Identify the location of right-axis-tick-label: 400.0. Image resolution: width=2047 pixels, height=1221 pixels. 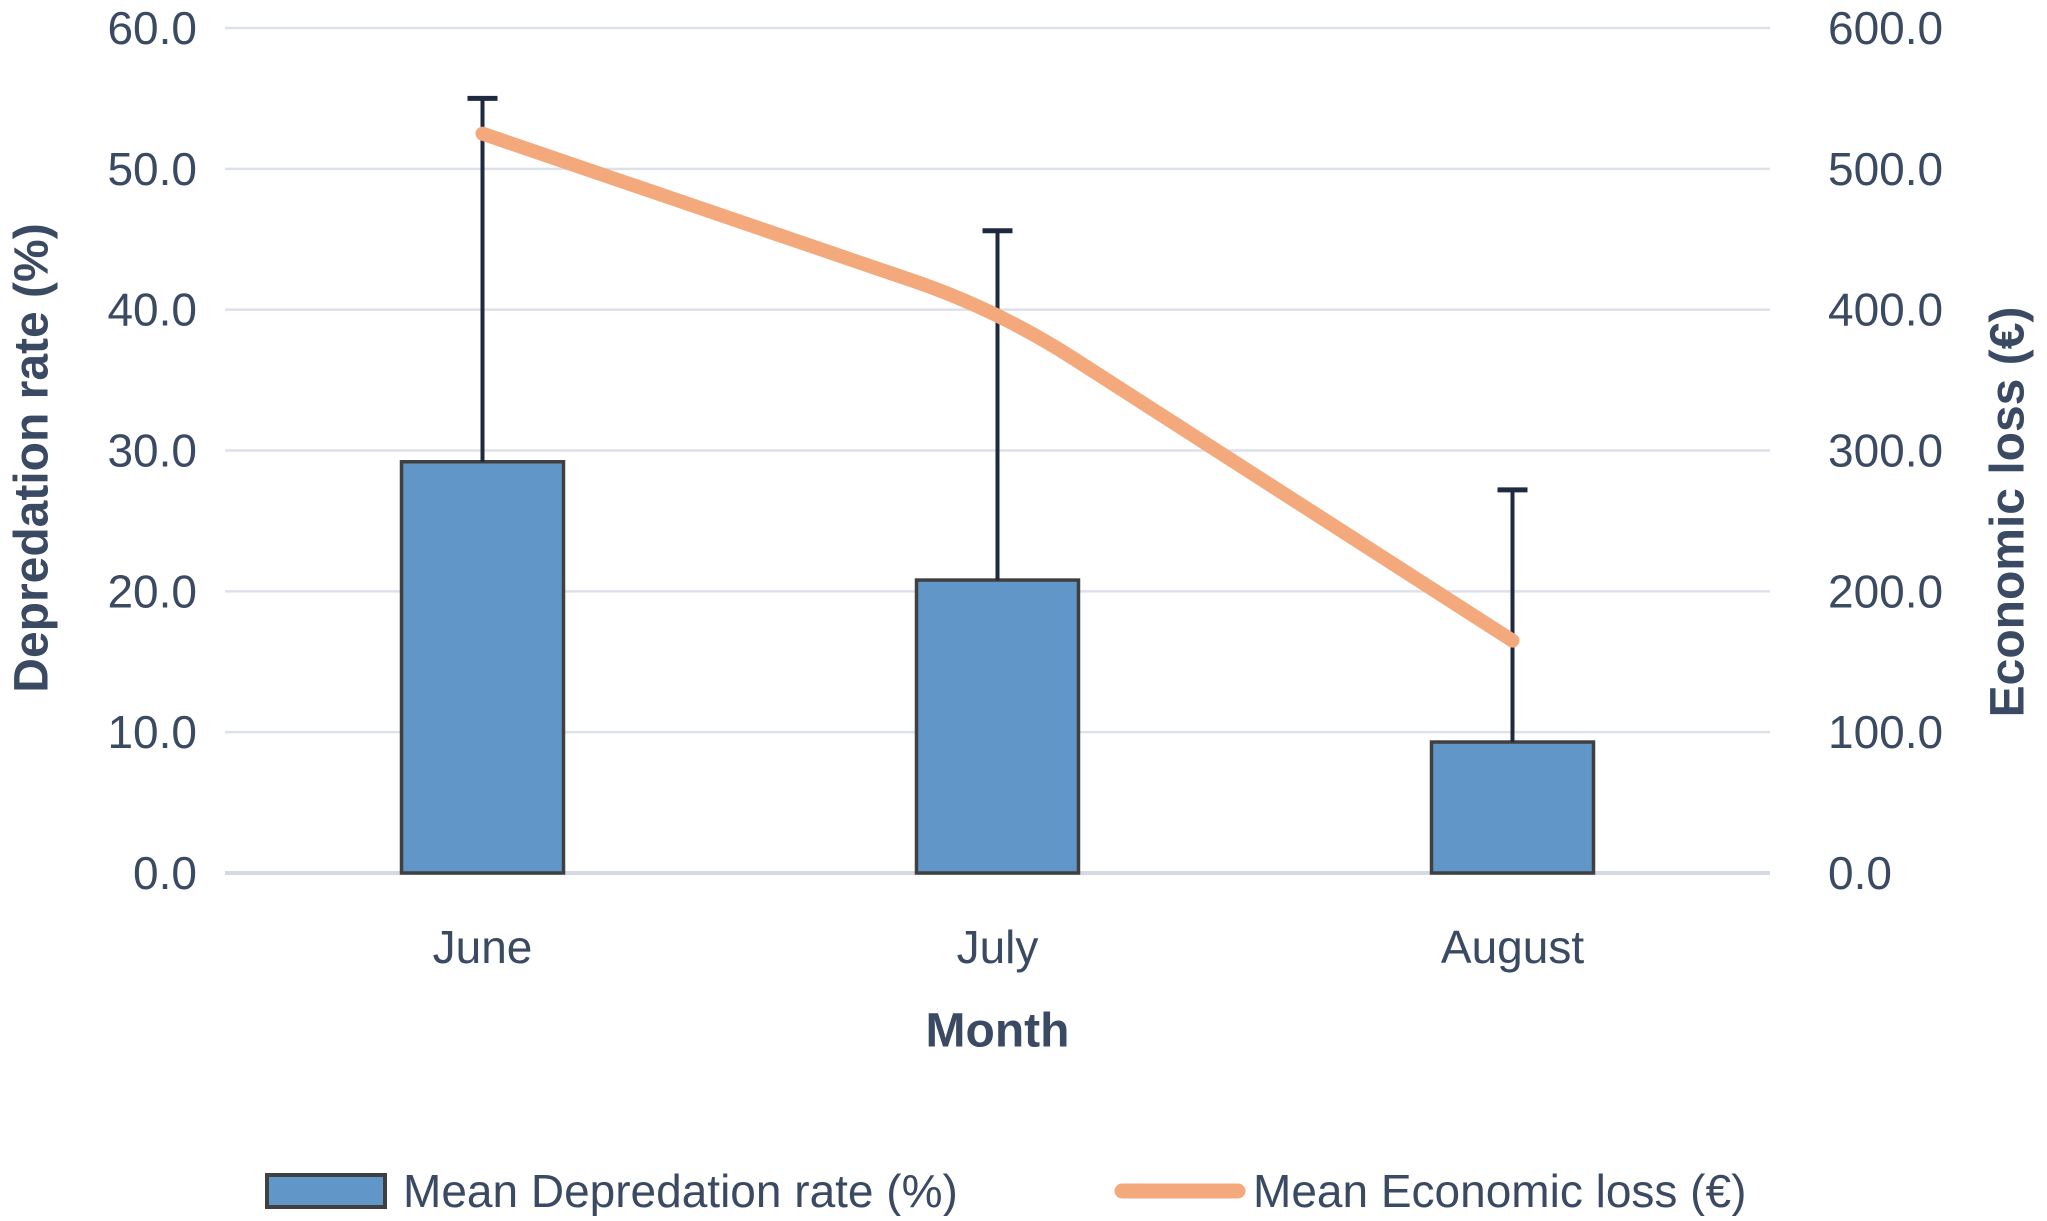
(1885, 310).